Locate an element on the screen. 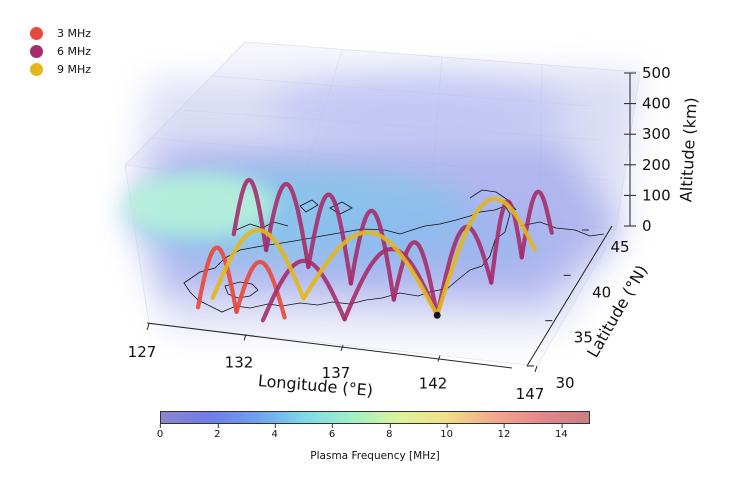 This screenshot has width=750, height=500. colorbar-ticks: 0 2 4 6 8 10 12 14 is located at coordinates (373, 435).